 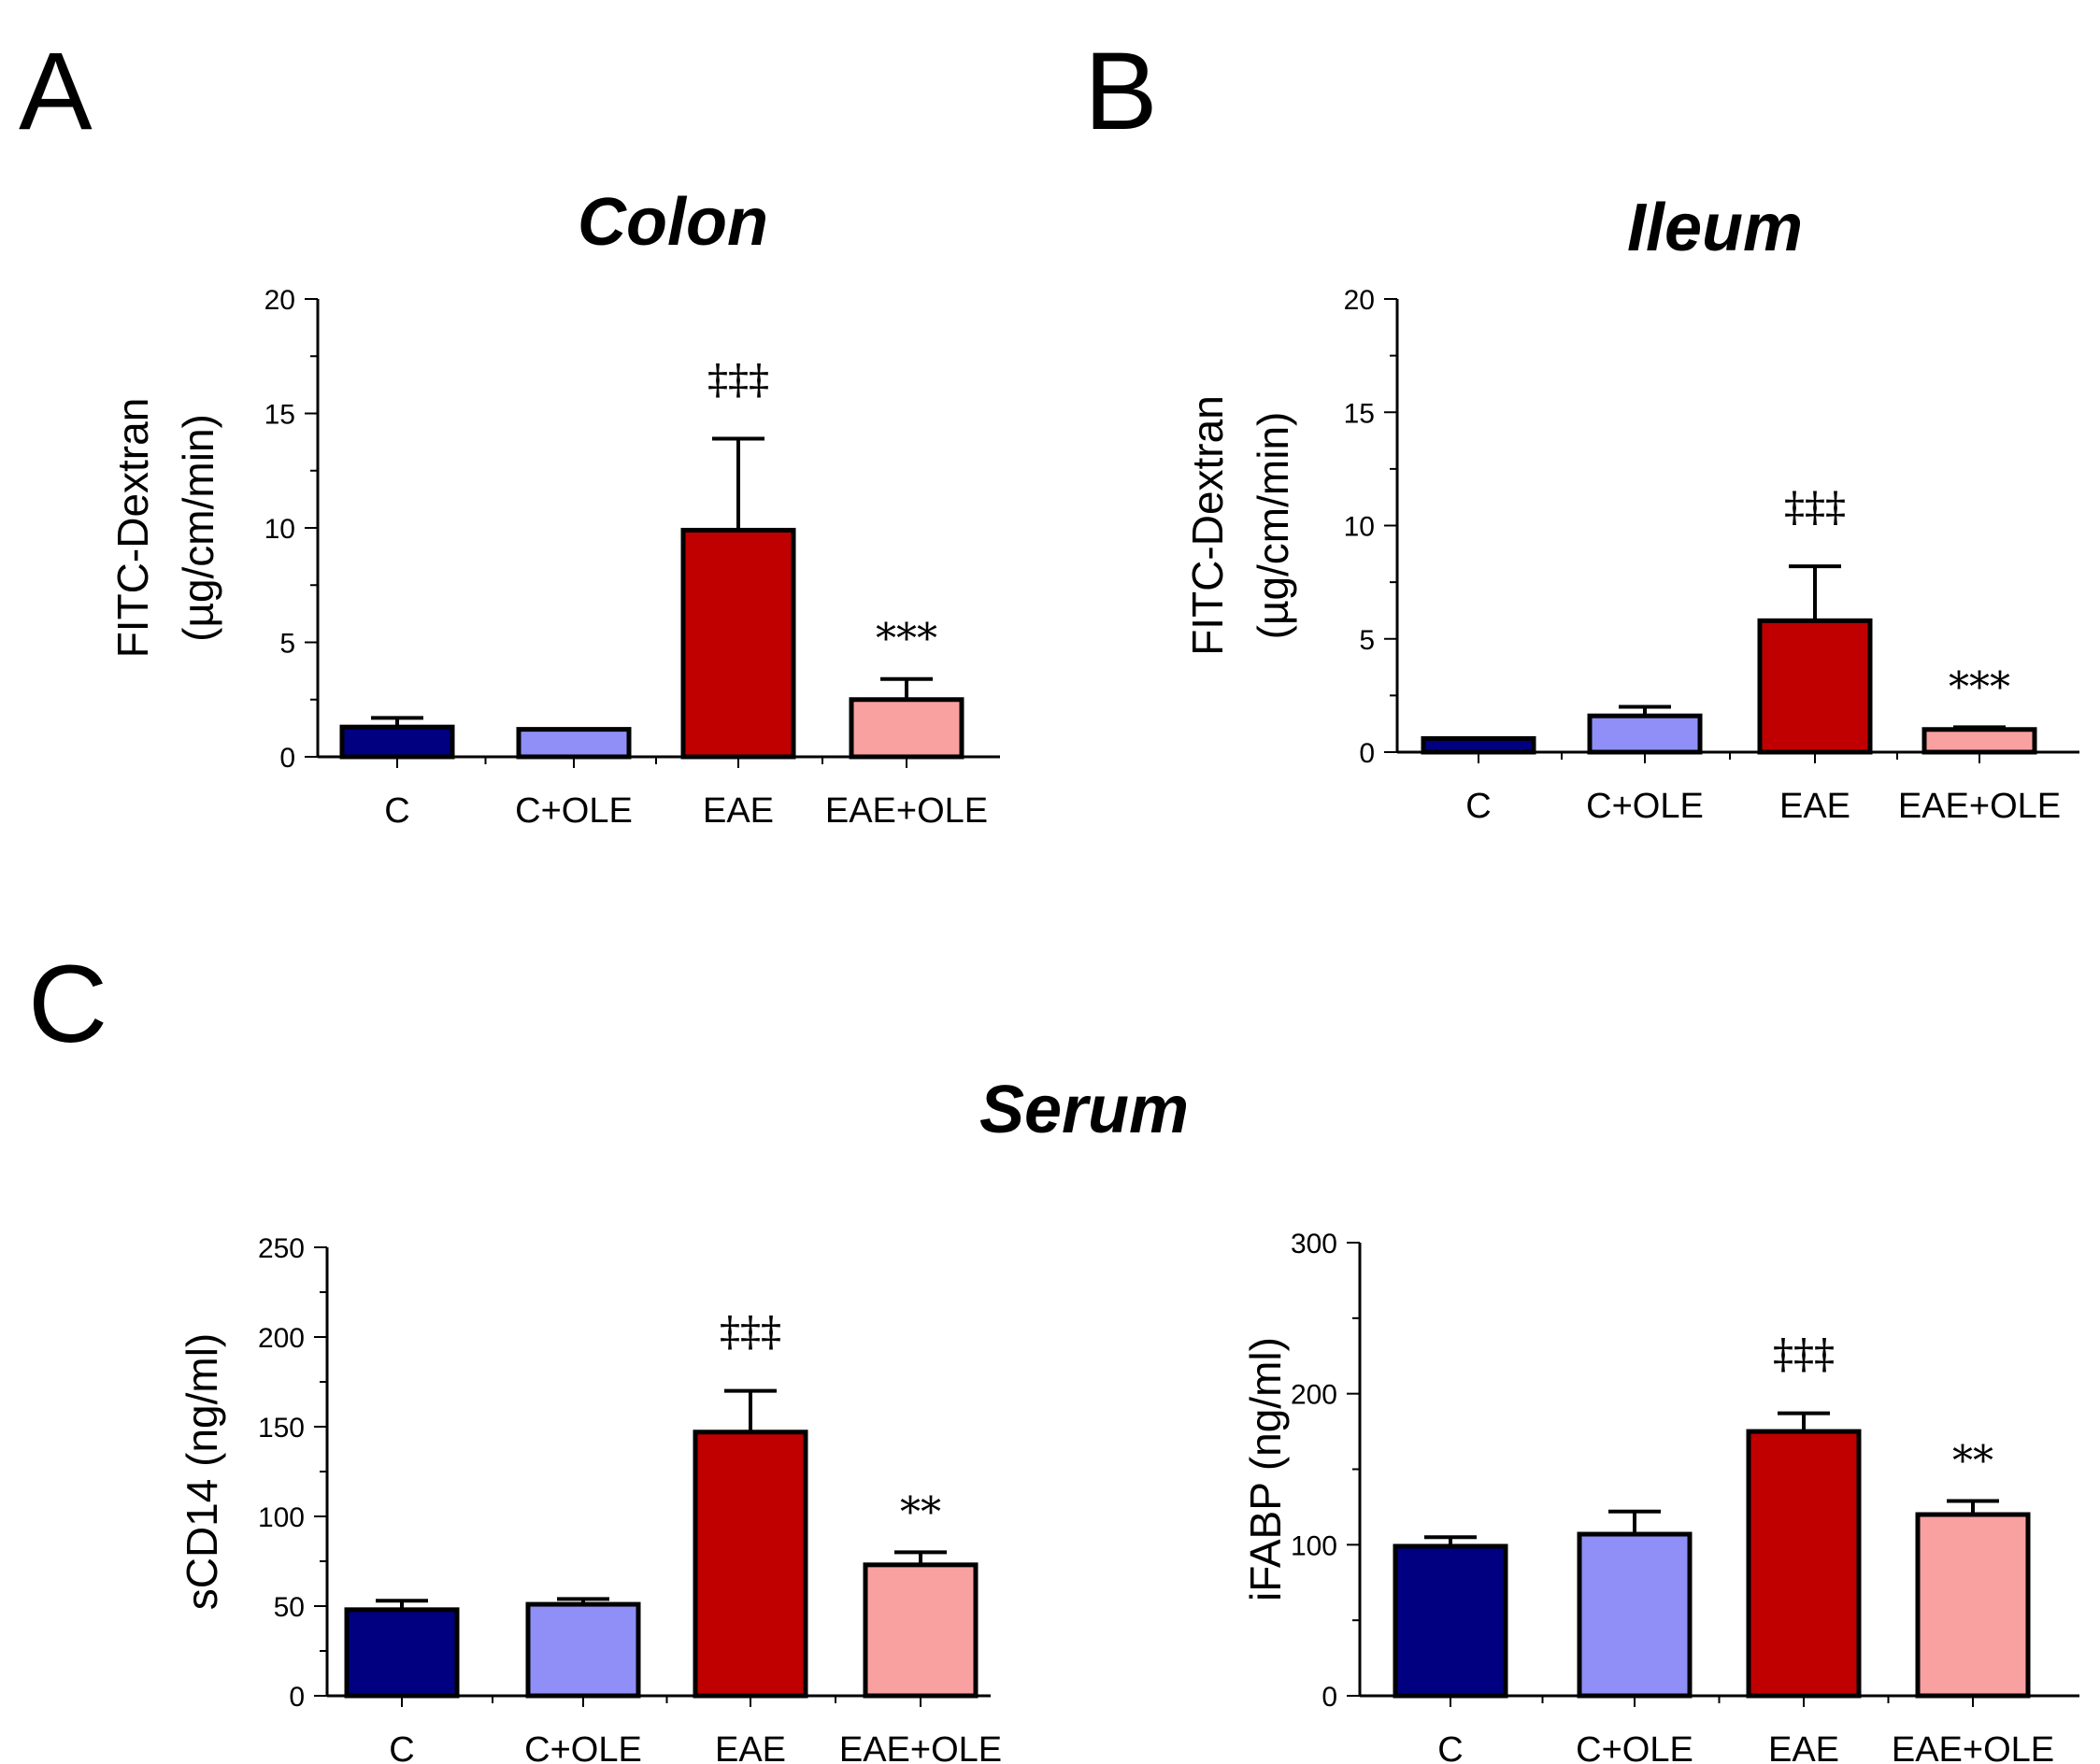 What do you see at coordinates (282, 1428) in the screenshot?
I see `y-tick-label: 150` at bounding box center [282, 1428].